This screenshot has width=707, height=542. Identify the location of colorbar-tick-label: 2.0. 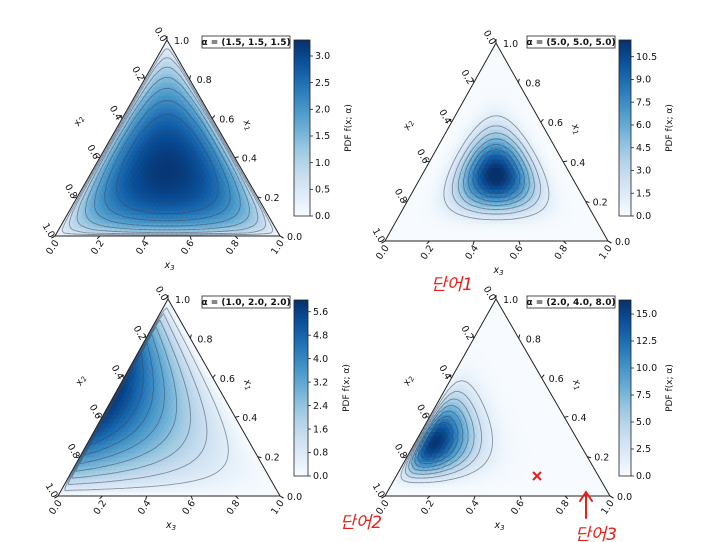
(322, 110).